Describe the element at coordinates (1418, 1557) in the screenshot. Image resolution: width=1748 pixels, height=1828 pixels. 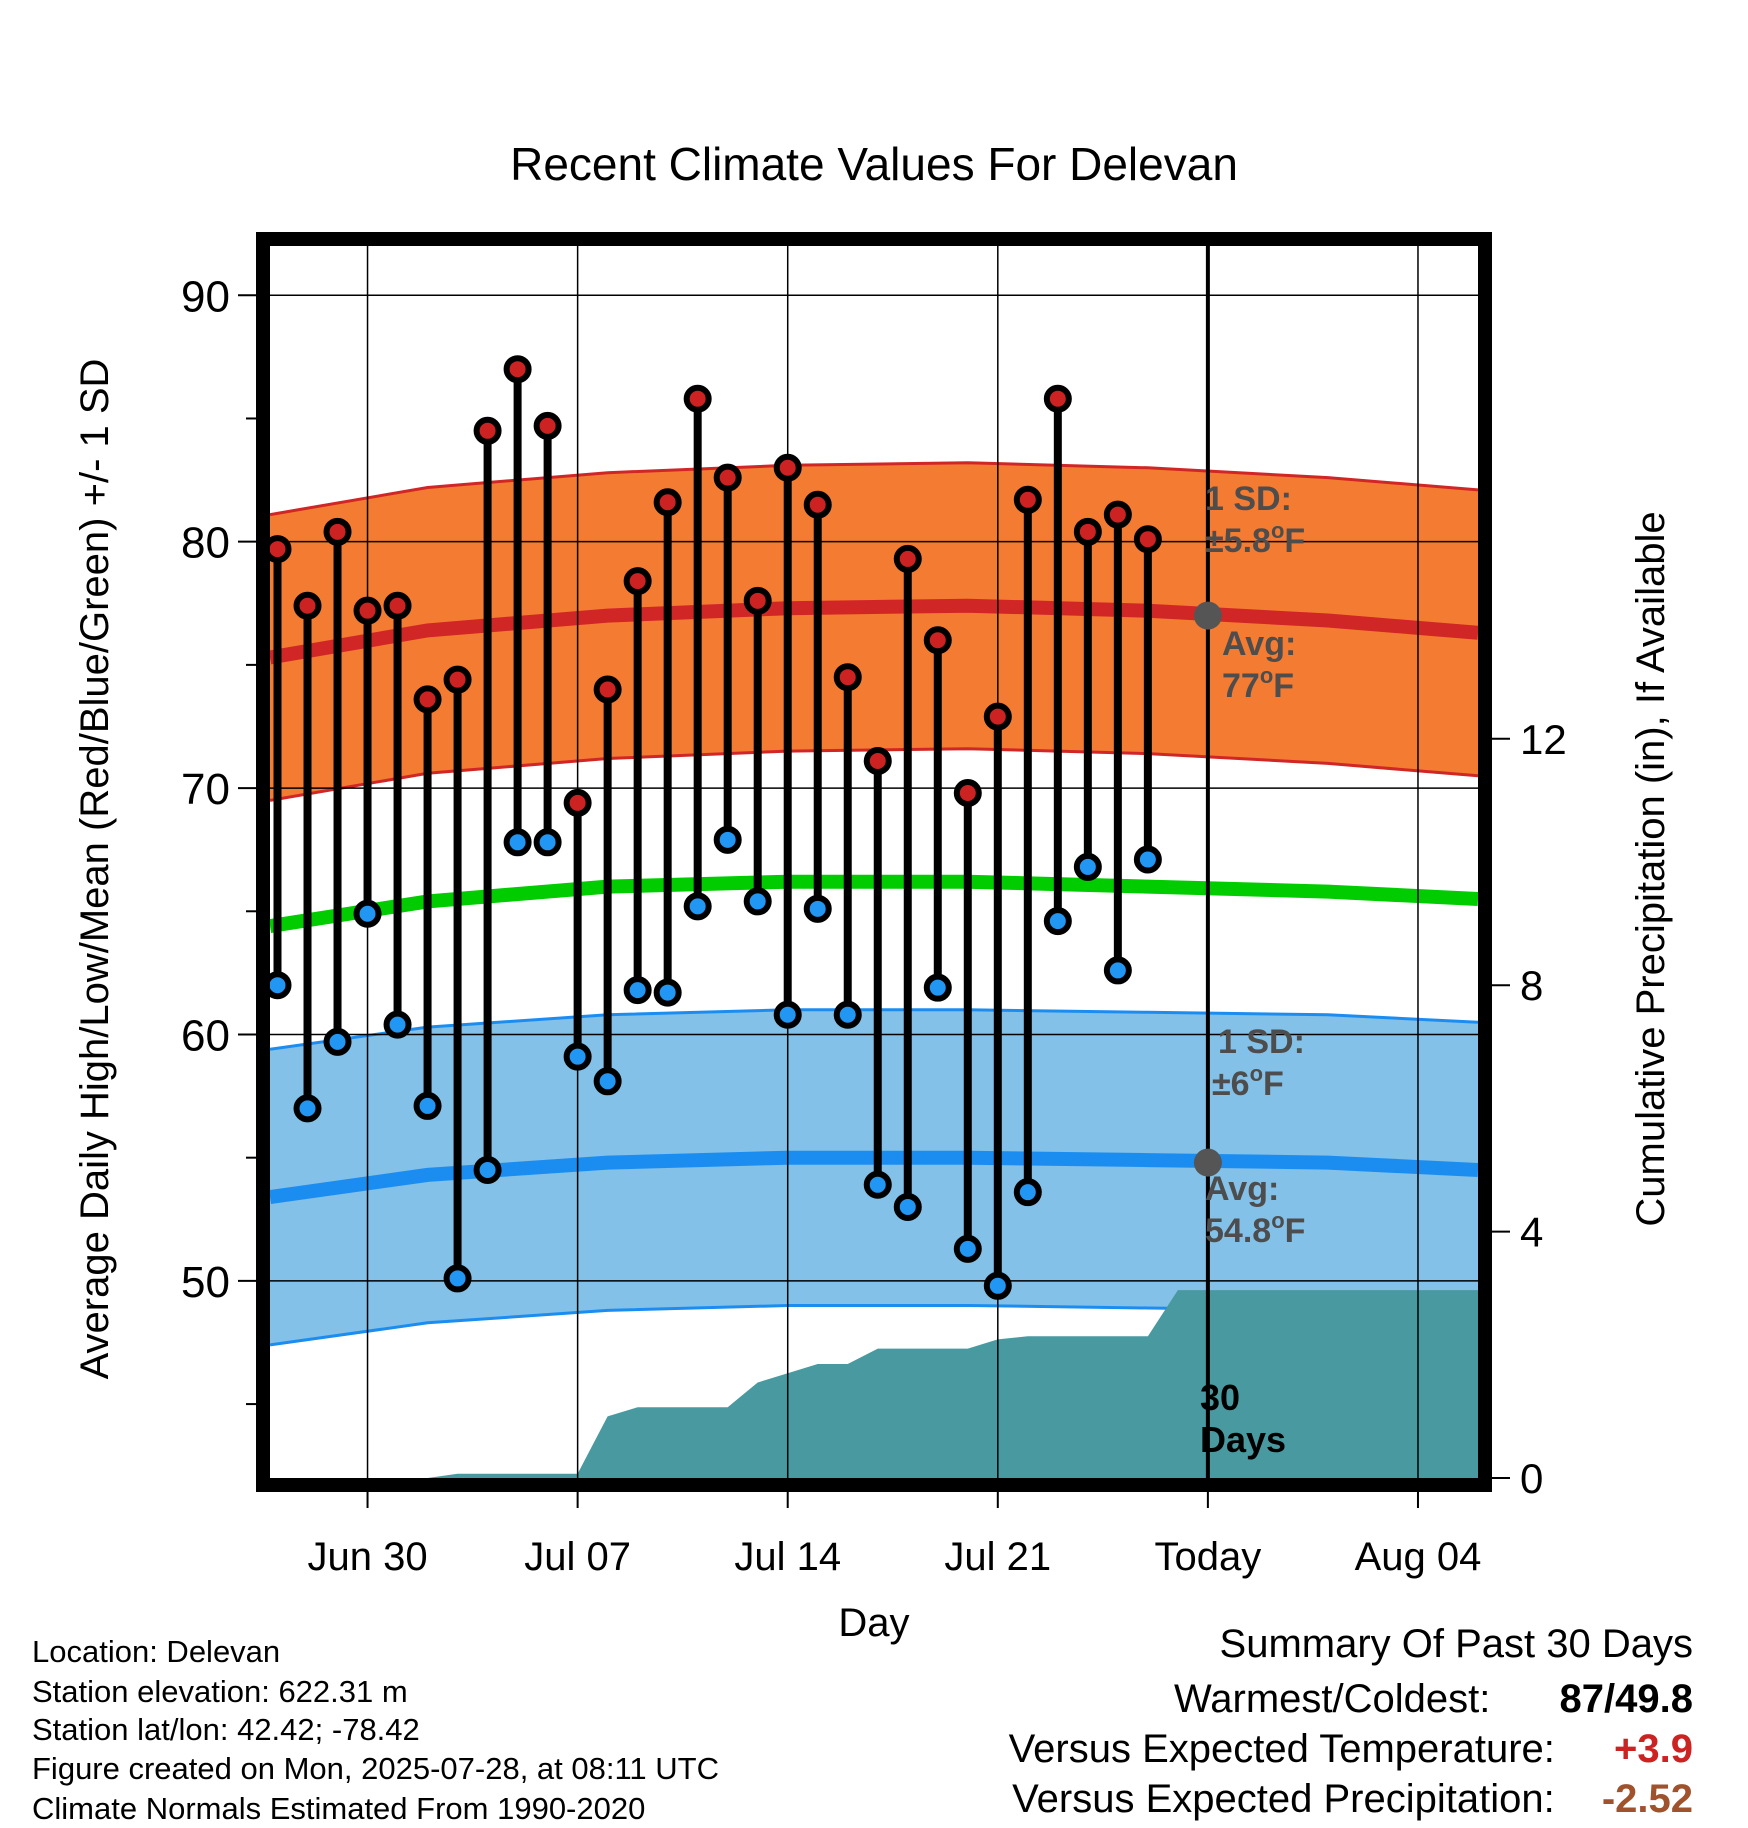
I see `x-tick-label: Aug 04` at that location.